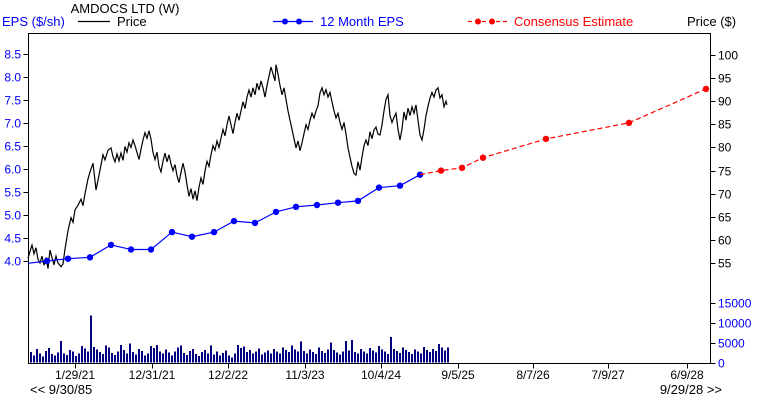  What do you see at coordinates (735, 324) in the screenshot?
I see `volume-axis-tick-label: 10000` at bounding box center [735, 324].